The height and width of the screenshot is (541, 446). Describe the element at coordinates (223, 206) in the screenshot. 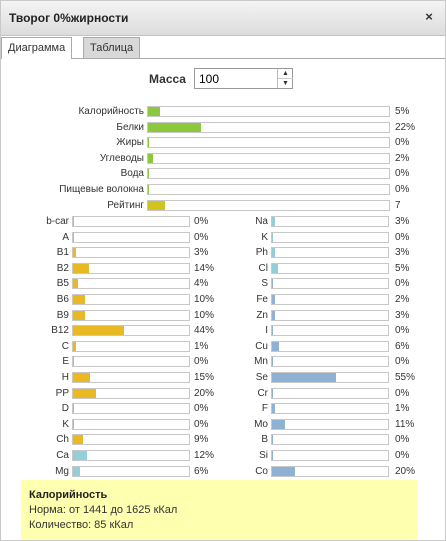

I see `bar-row: Рейтинг 7` at that location.